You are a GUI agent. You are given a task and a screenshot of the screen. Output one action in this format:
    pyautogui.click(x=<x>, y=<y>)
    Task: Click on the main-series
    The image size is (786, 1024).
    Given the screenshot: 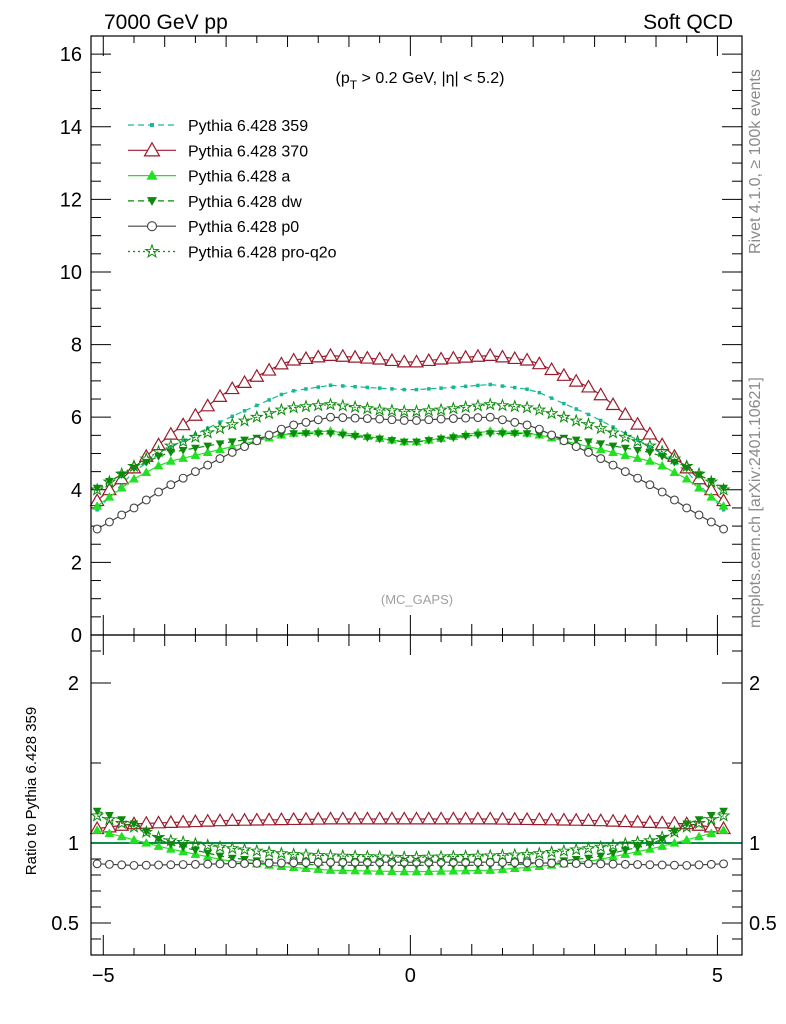 What is the action you would take?
    pyautogui.click(x=410, y=440)
    